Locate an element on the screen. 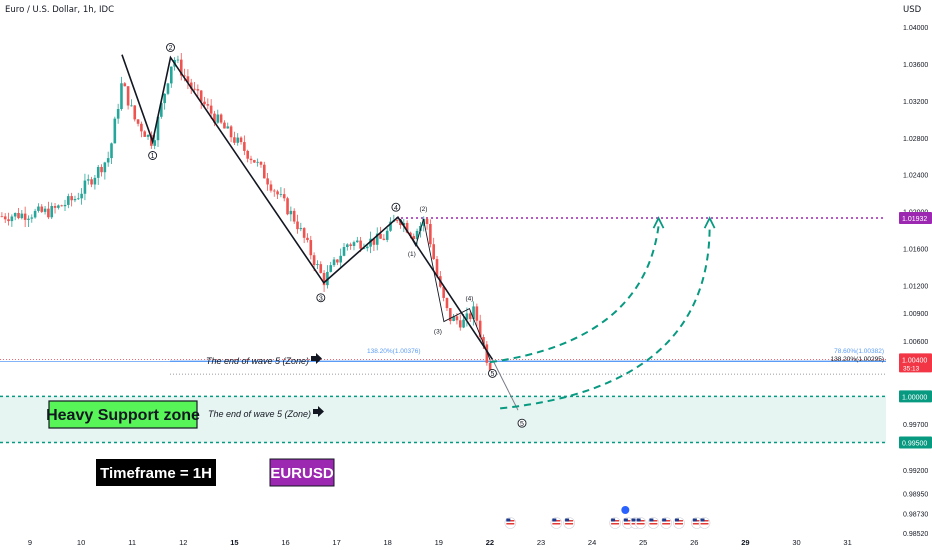 This screenshot has height=550, width=932. price-tick: 0.98950 is located at coordinates (915, 494).